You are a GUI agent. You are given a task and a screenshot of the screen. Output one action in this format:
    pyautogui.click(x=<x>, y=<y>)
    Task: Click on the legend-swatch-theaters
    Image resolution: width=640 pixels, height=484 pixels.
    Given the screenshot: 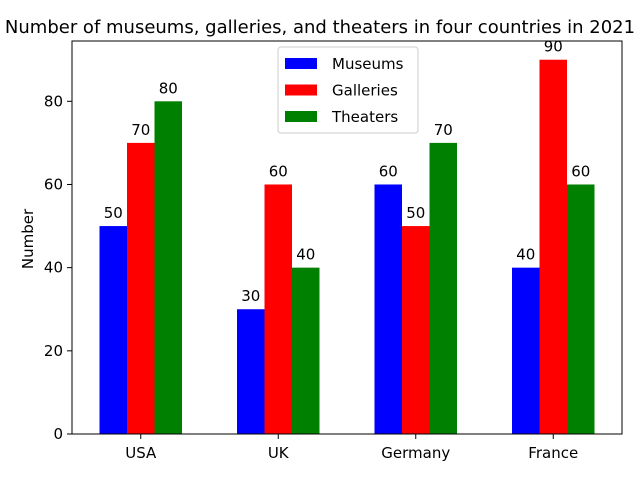 What is the action you would take?
    pyautogui.click(x=301, y=116)
    